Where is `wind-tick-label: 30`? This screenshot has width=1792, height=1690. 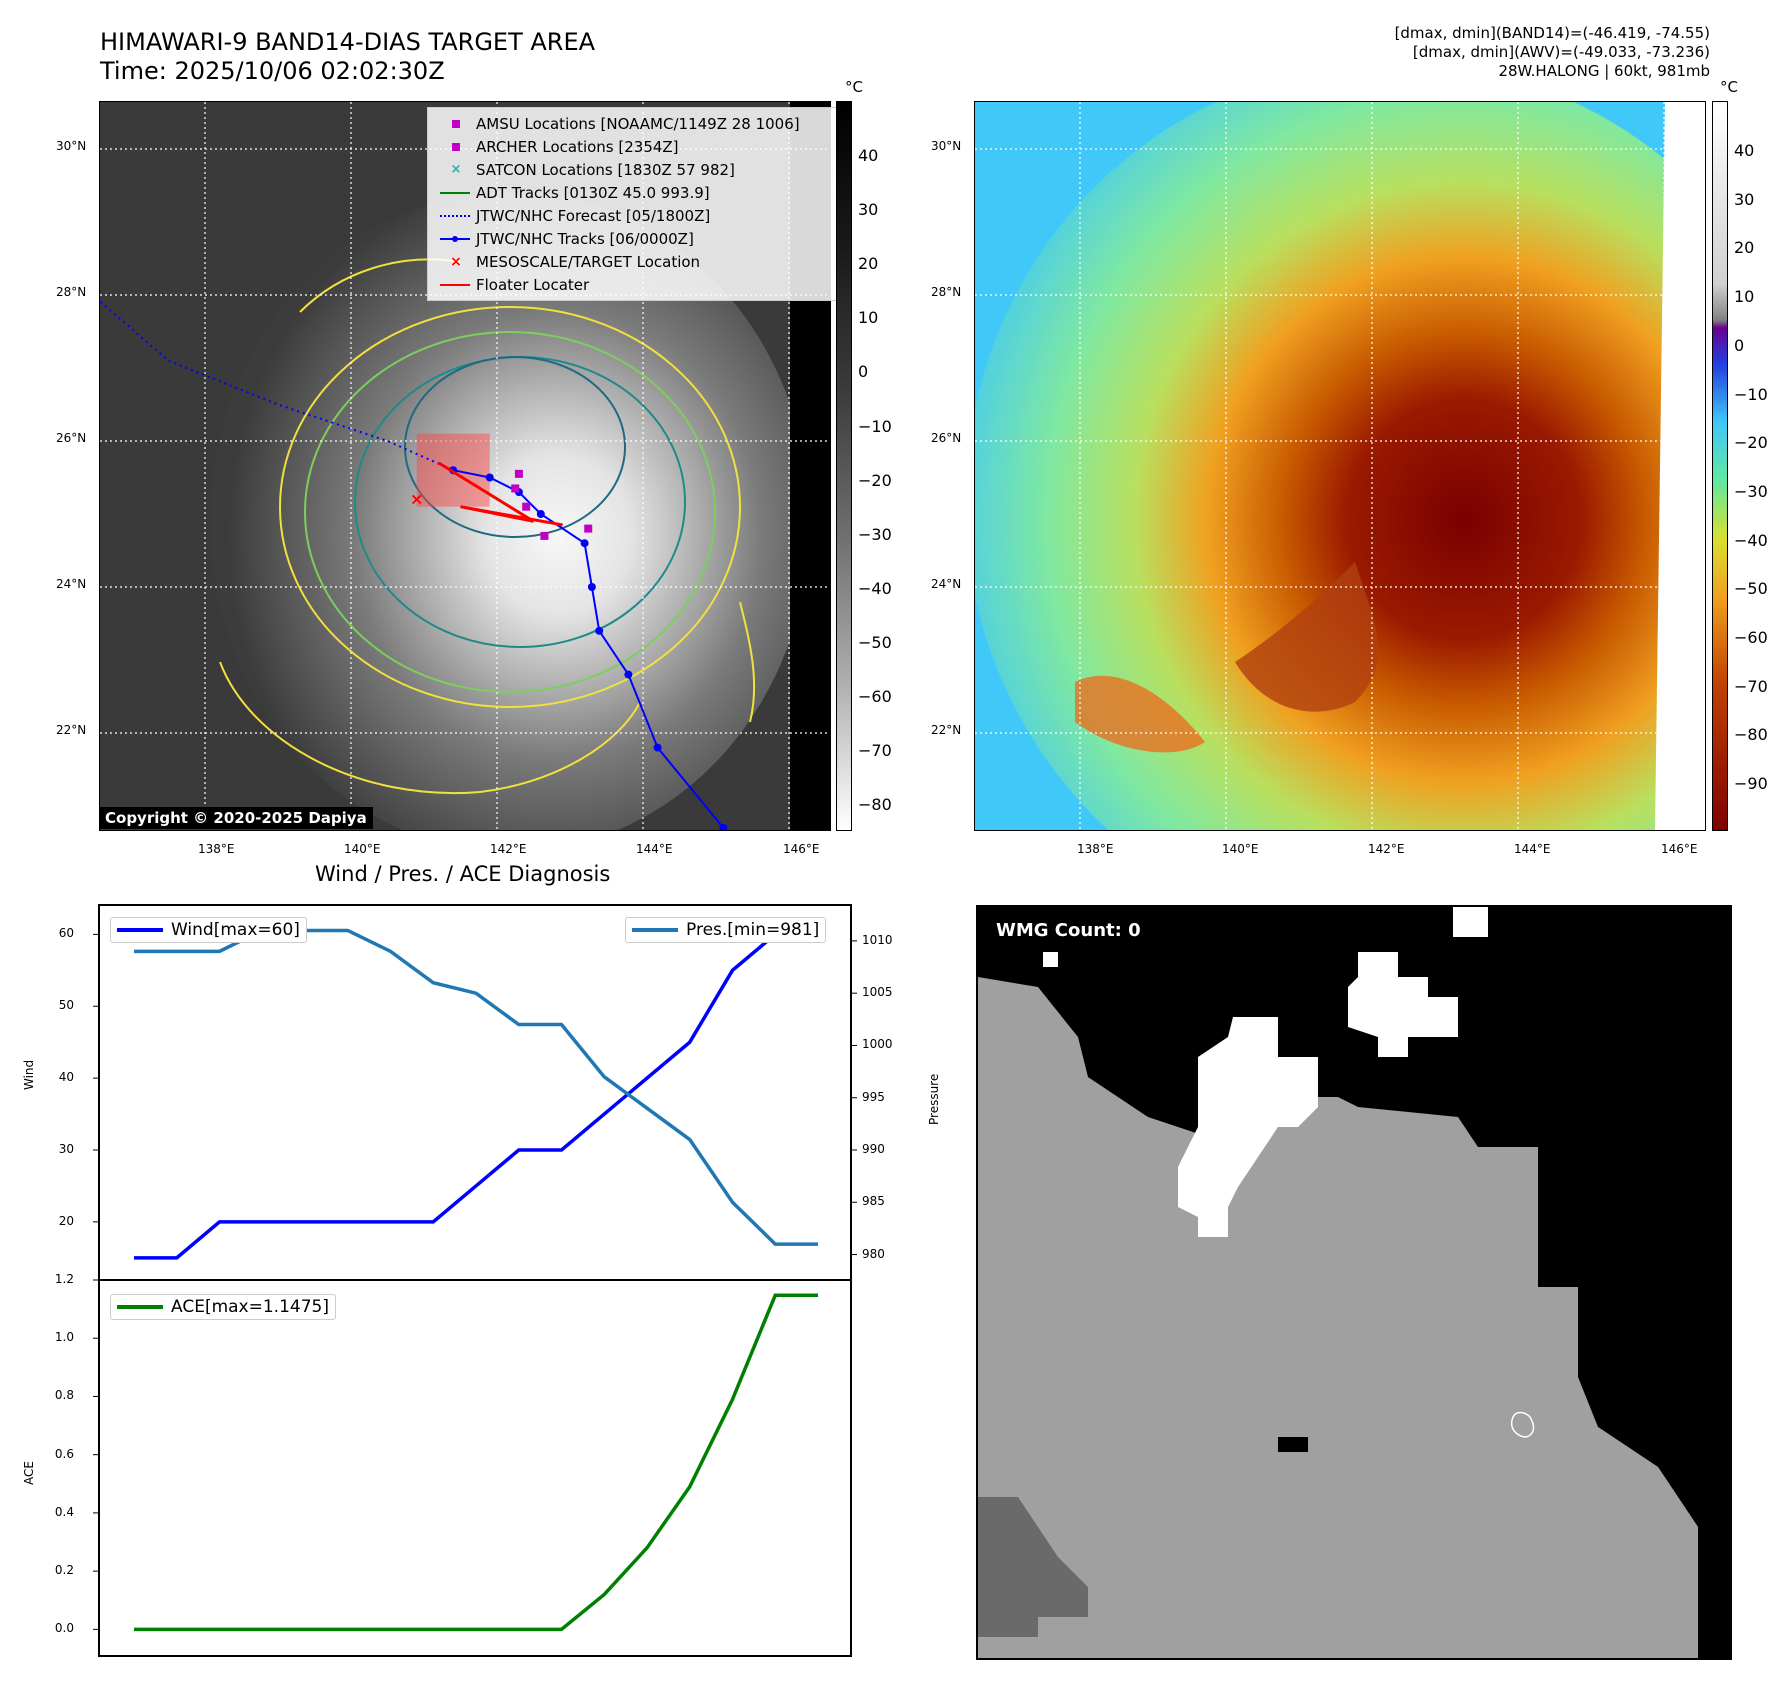
wind-tick-label: 30 is located at coordinates (66, 1149).